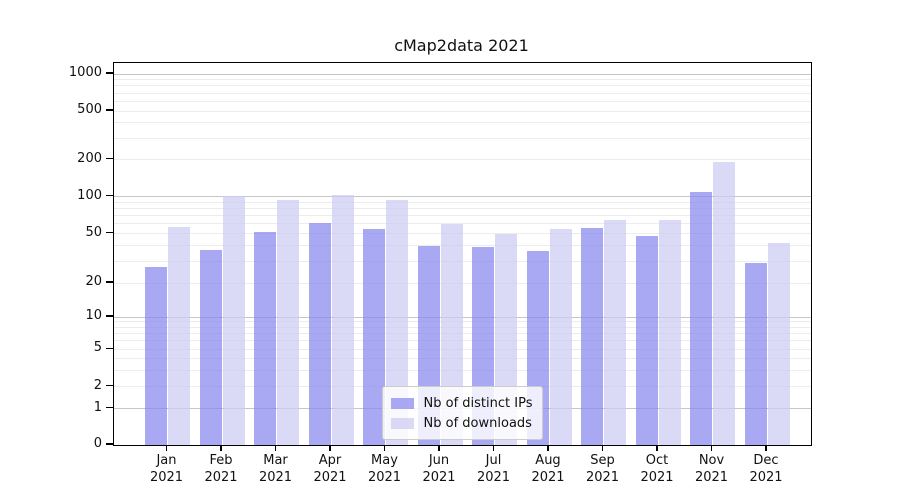  Describe the element at coordinates (330, 469) in the screenshot. I see `x-tick-label: Apr 2021` at that location.